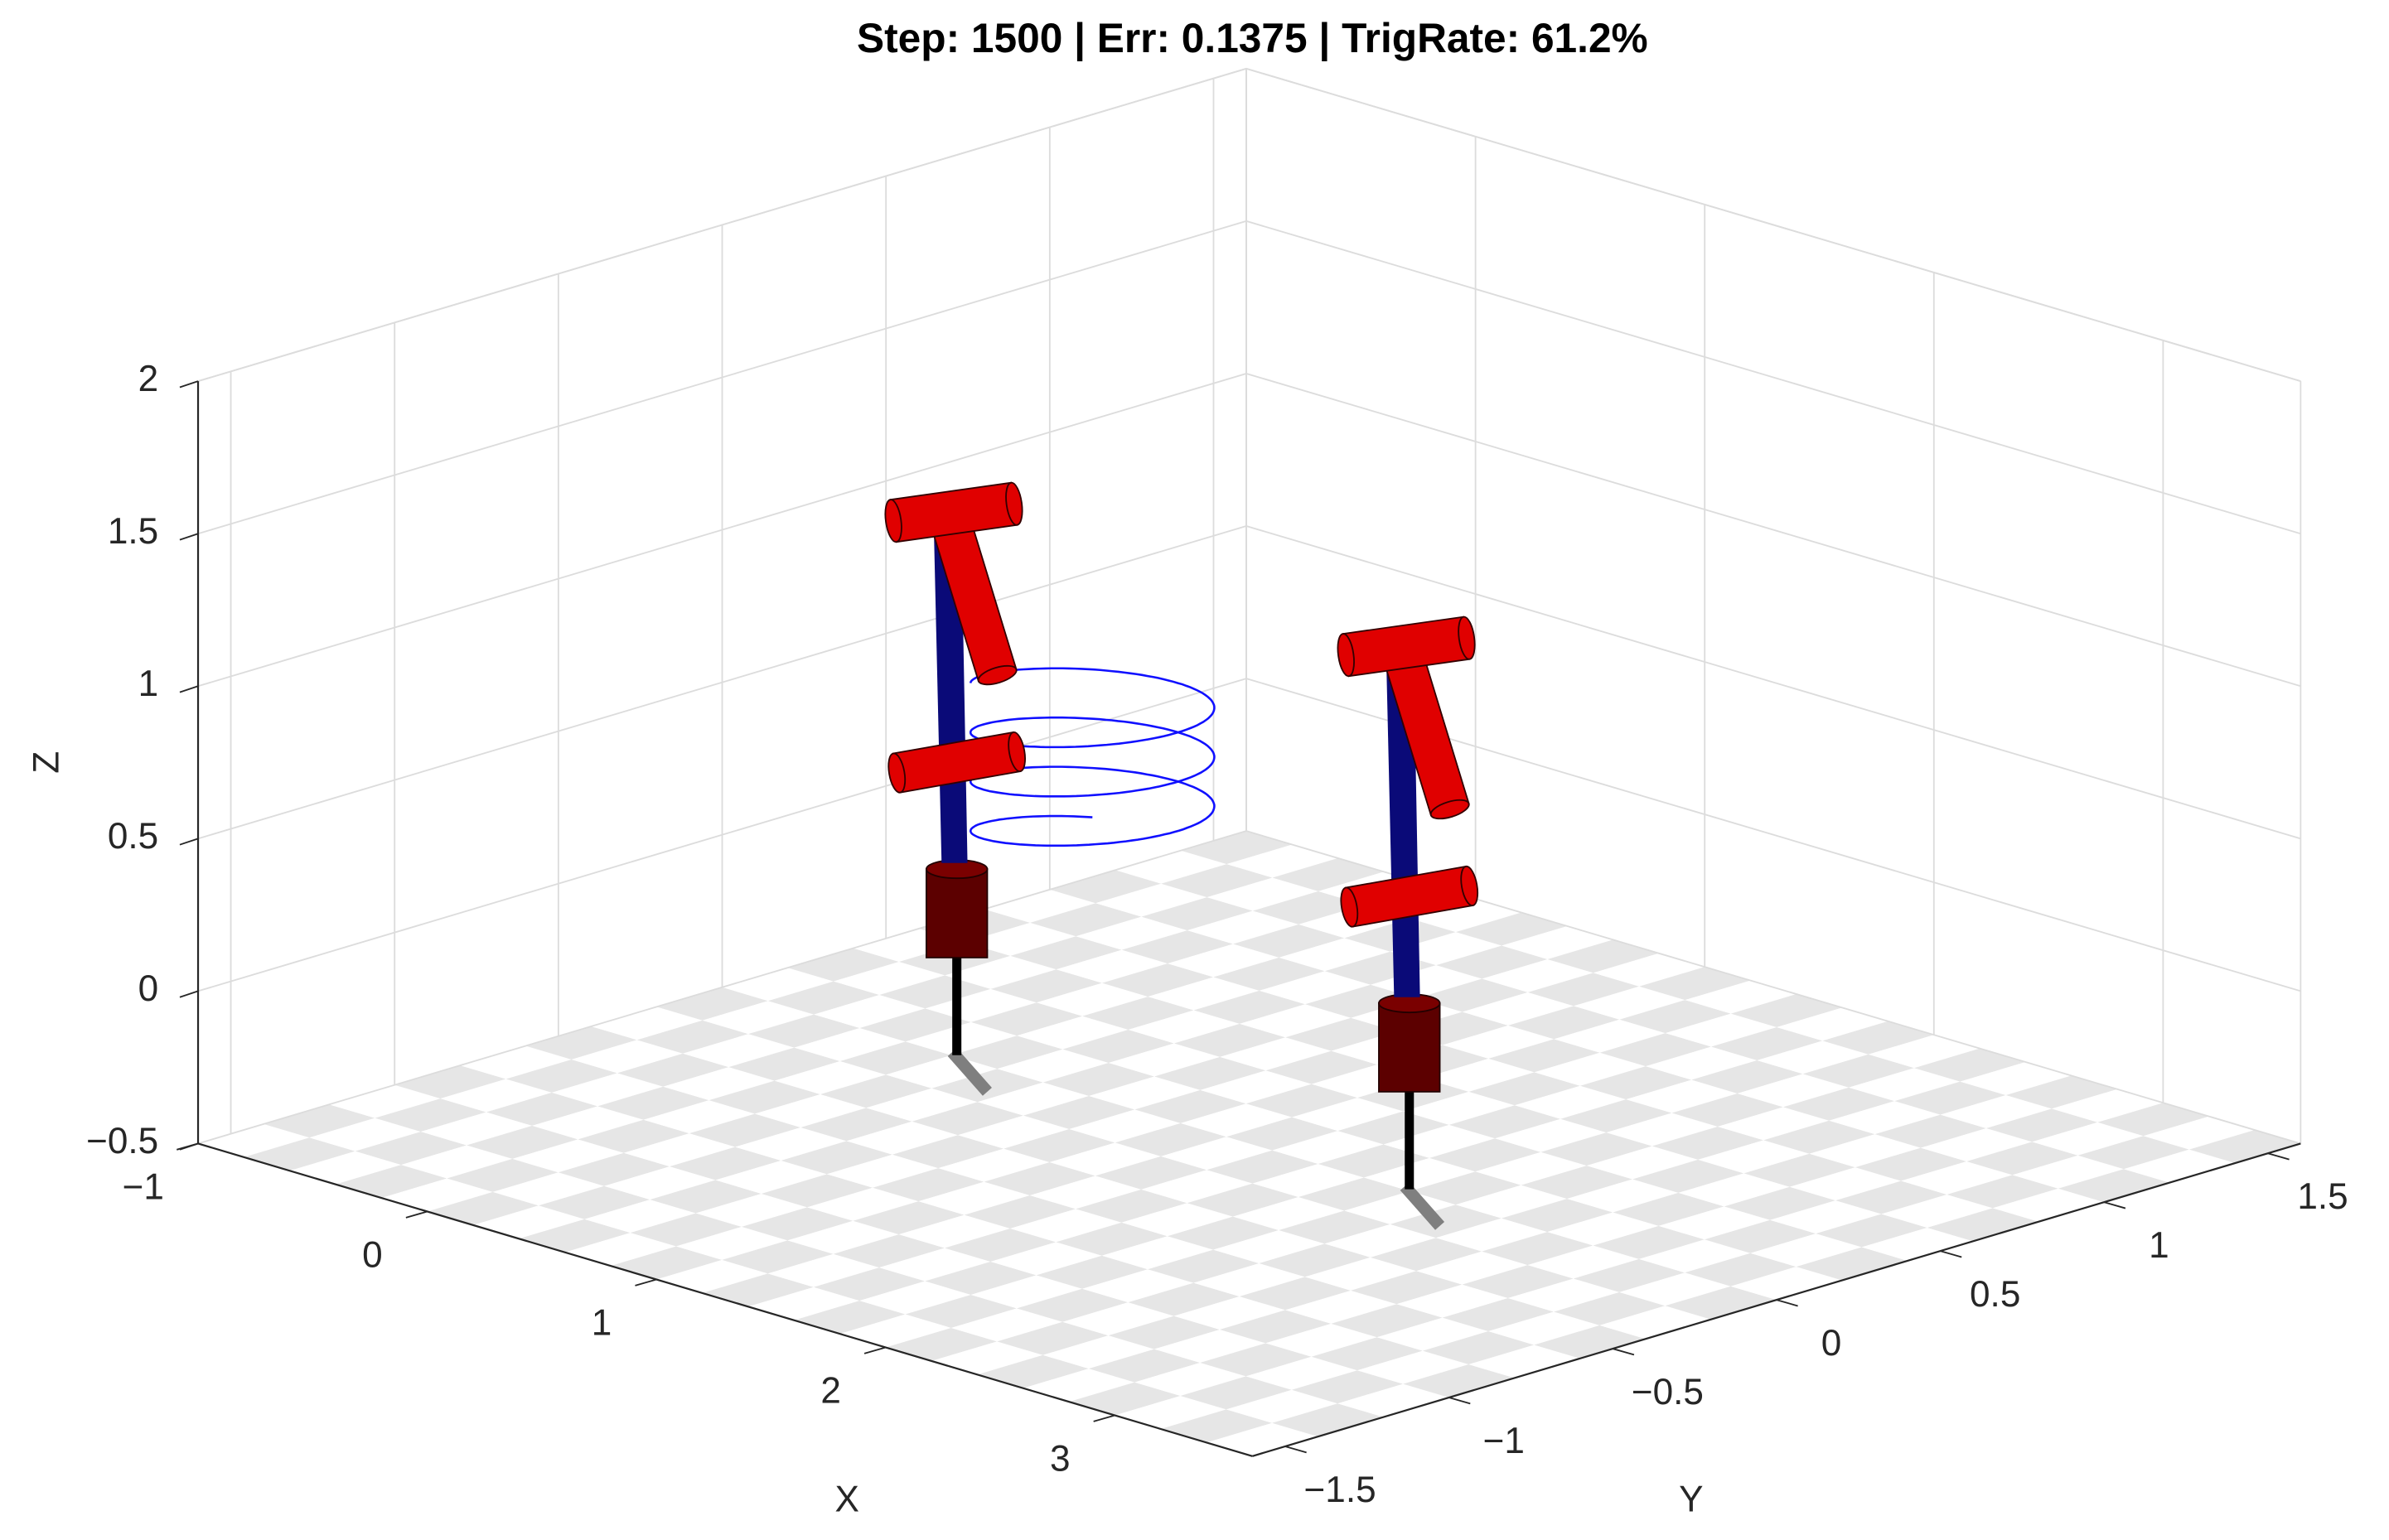 This screenshot has width=2389, height=1540. What do you see at coordinates (830, 1390) in the screenshot?
I see `x-tick-label: 2` at bounding box center [830, 1390].